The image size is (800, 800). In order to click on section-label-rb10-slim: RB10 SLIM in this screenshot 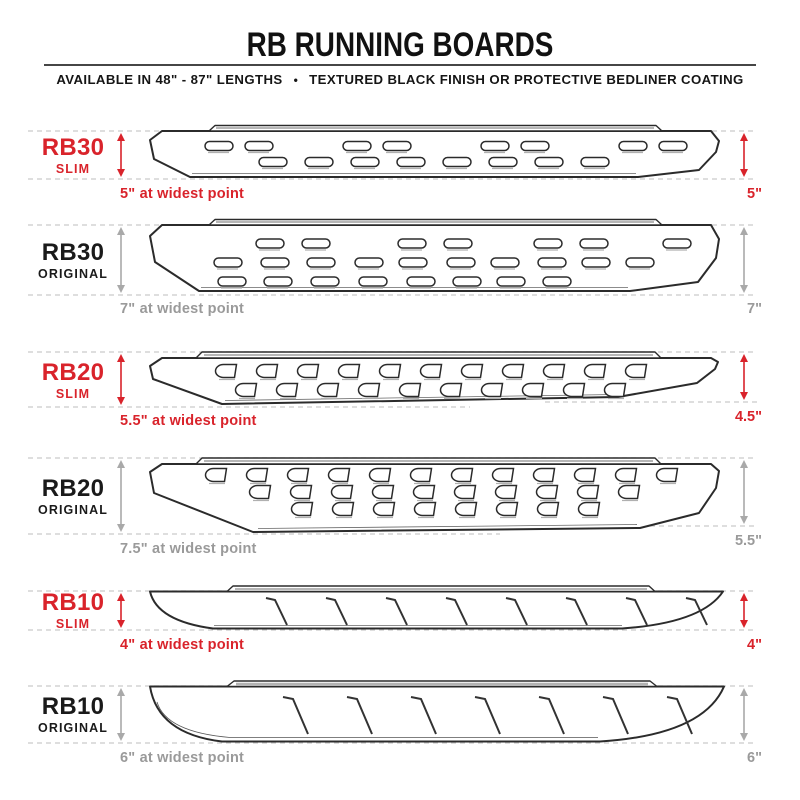, I will do `click(73, 611)`.